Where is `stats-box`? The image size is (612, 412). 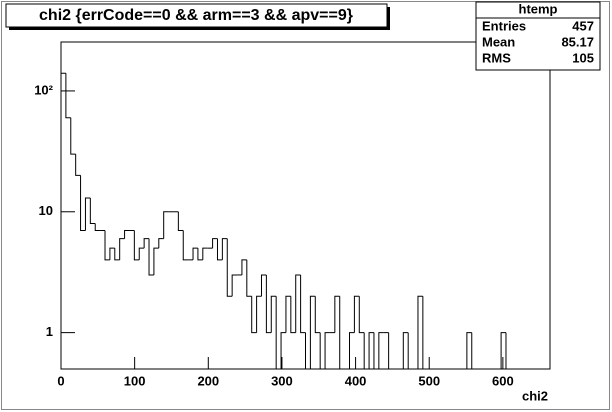 stats-box is located at coordinates (538, 36).